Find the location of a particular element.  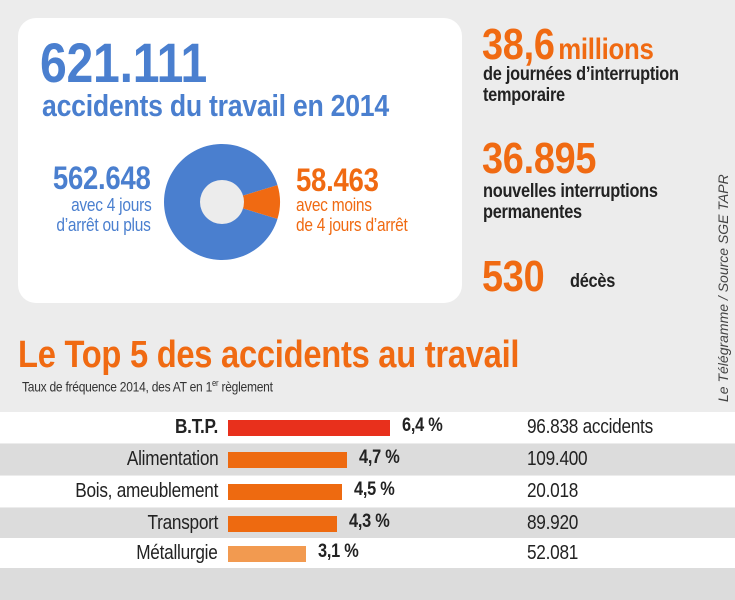

bar-value-label: 4,7 % is located at coordinates (379, 457).